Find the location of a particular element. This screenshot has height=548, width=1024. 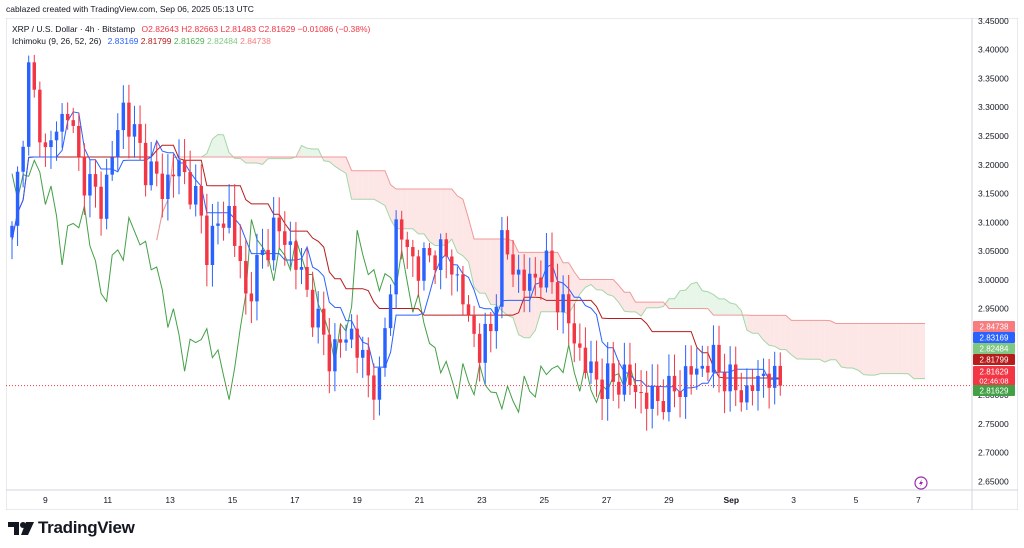

x-tick-label: 11 is located at coordinates (107, 500).